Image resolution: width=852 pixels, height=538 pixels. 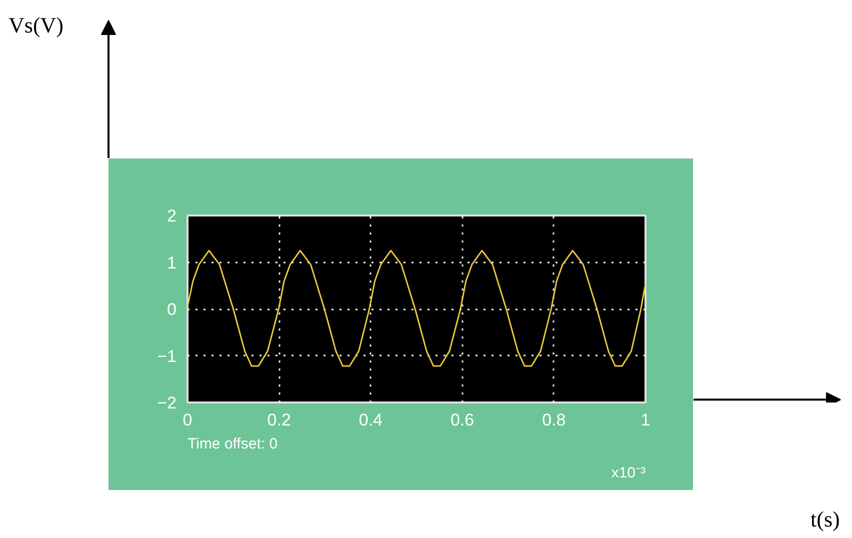 I want to click on text: Vs(V), so click(x=36, y=25).